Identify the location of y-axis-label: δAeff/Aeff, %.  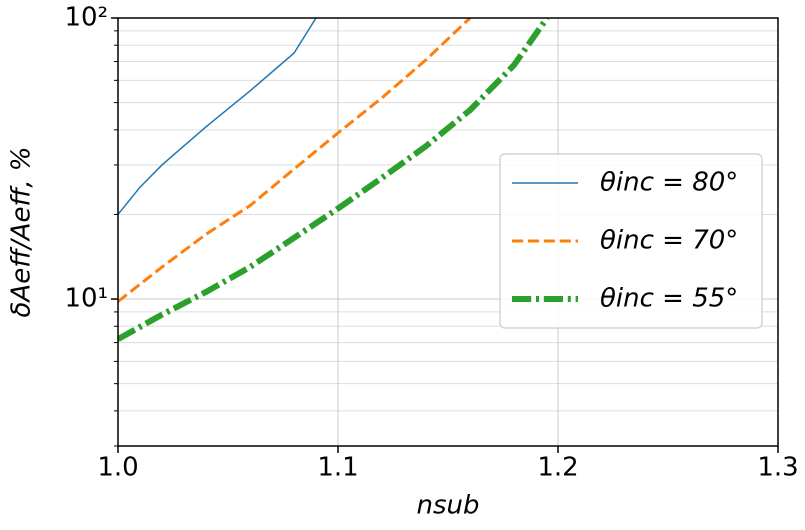
(22, 232).